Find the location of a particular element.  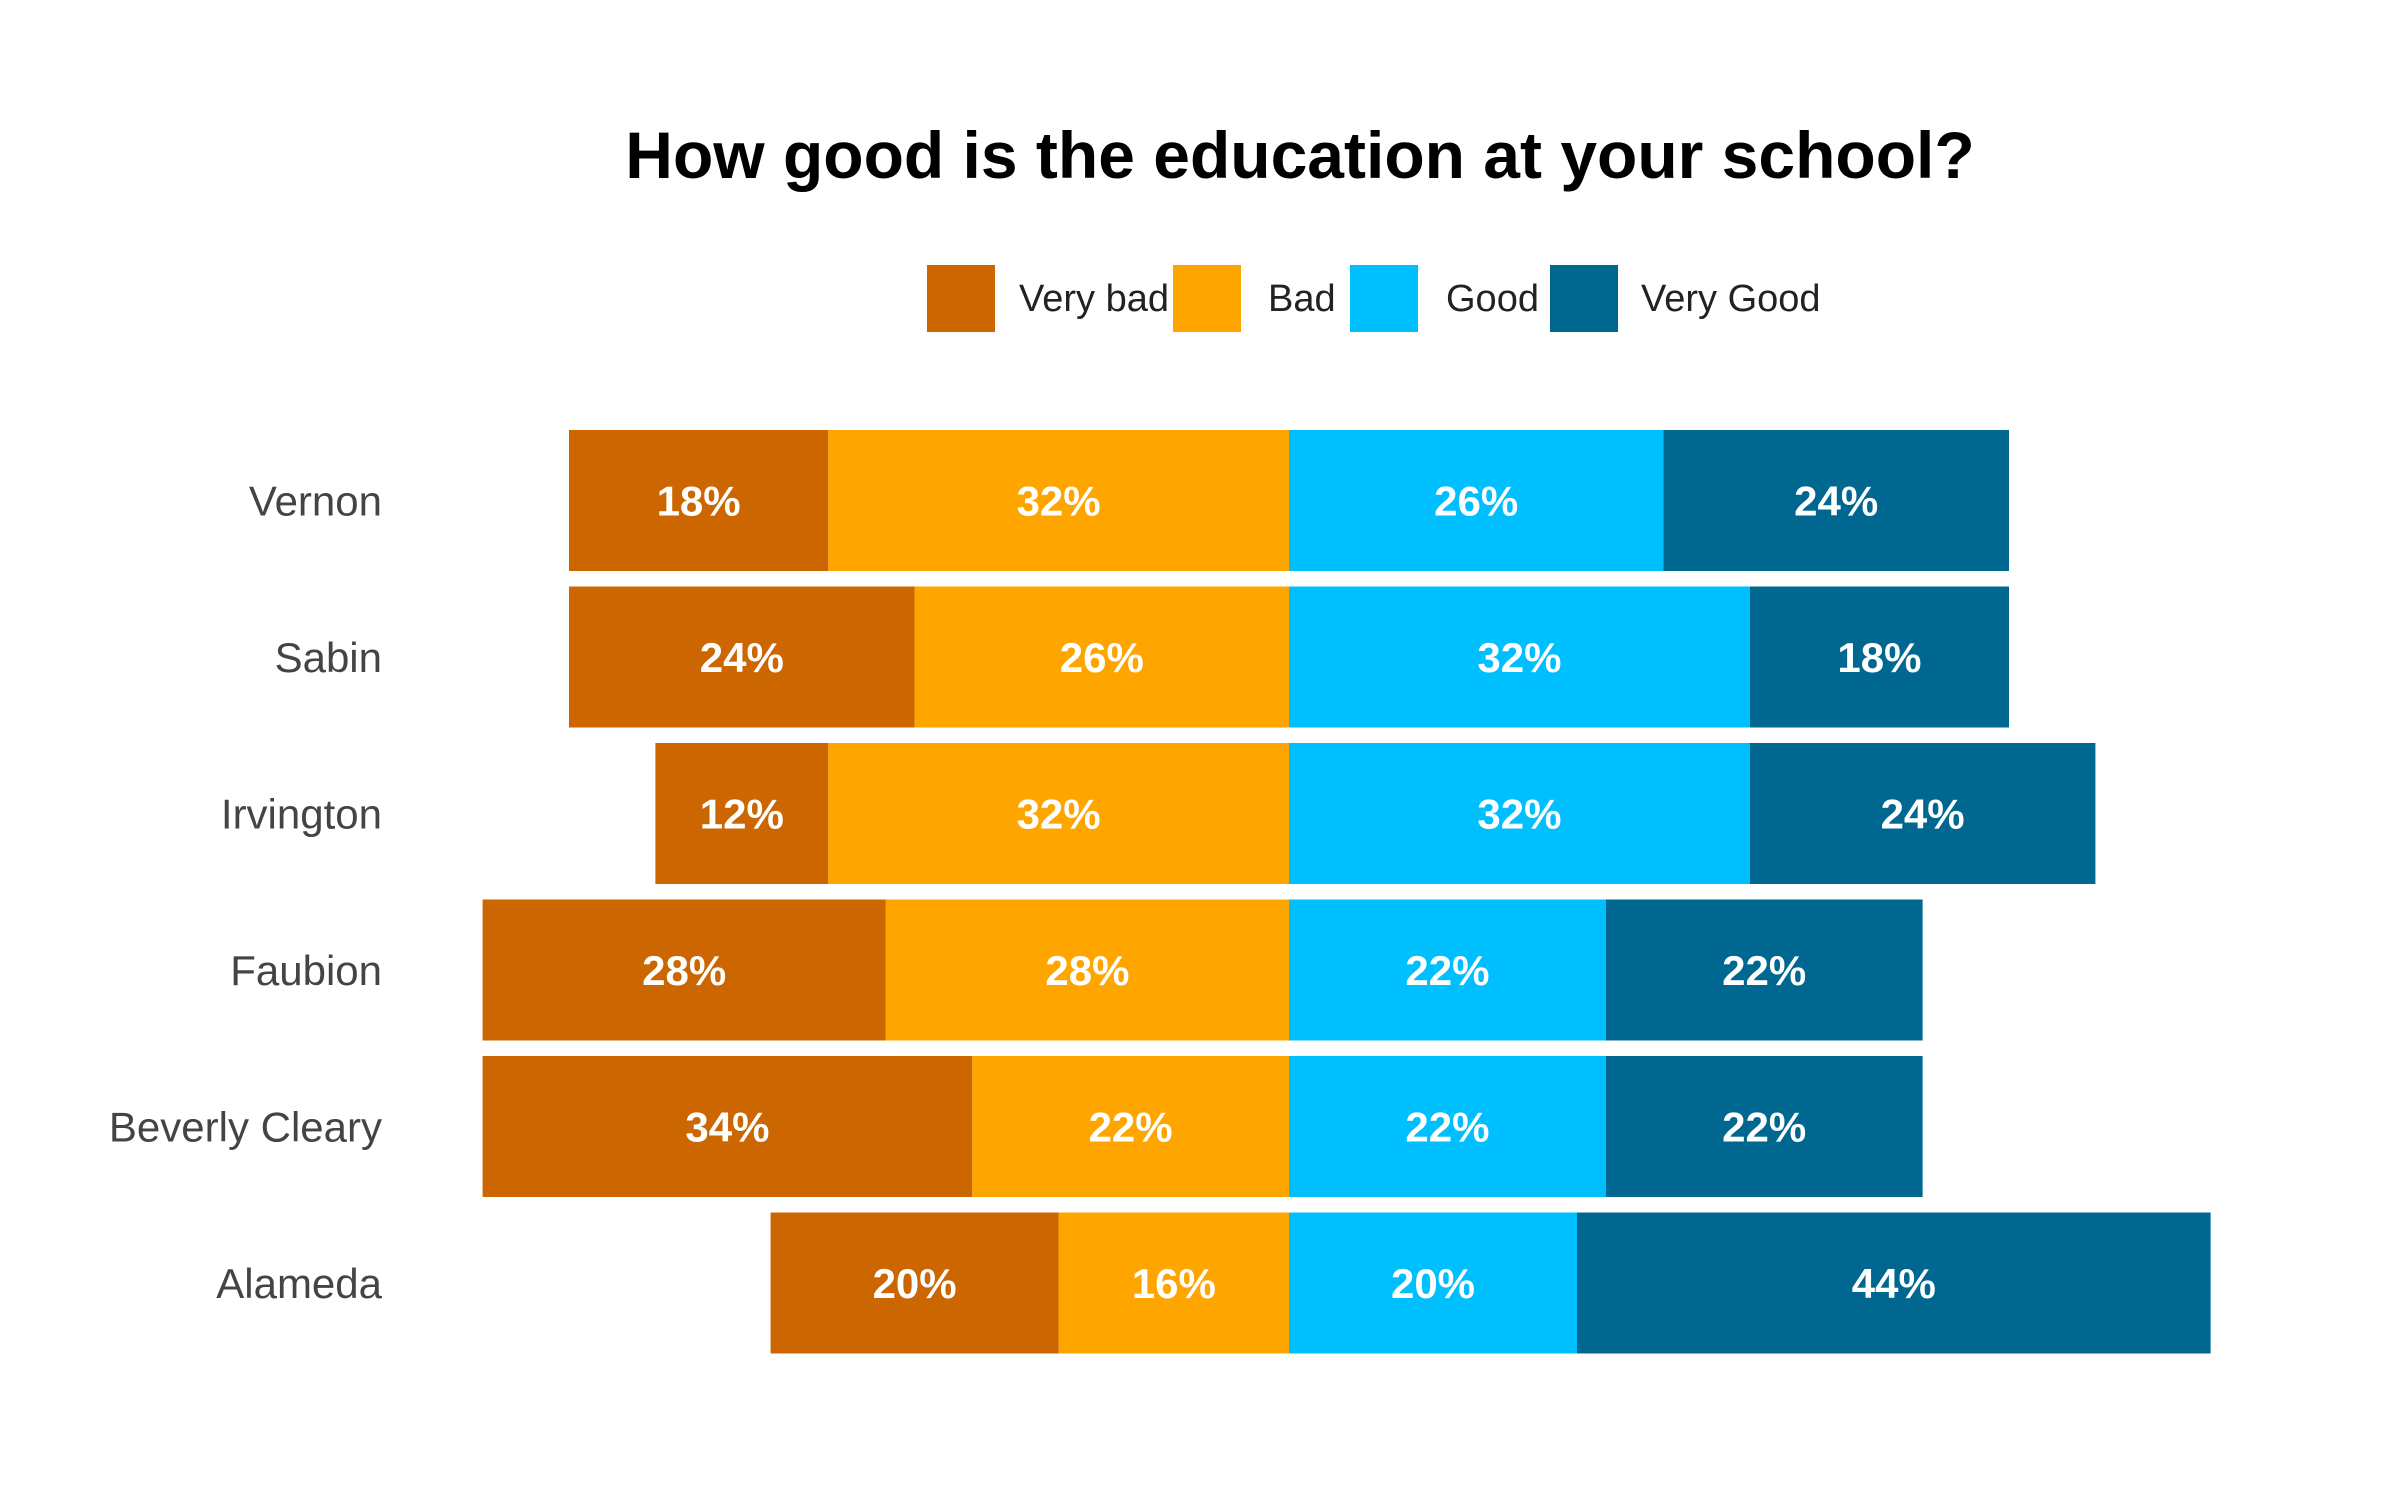

bar-beverly-cleary-very-bad is located at coordinates (727, 1126).